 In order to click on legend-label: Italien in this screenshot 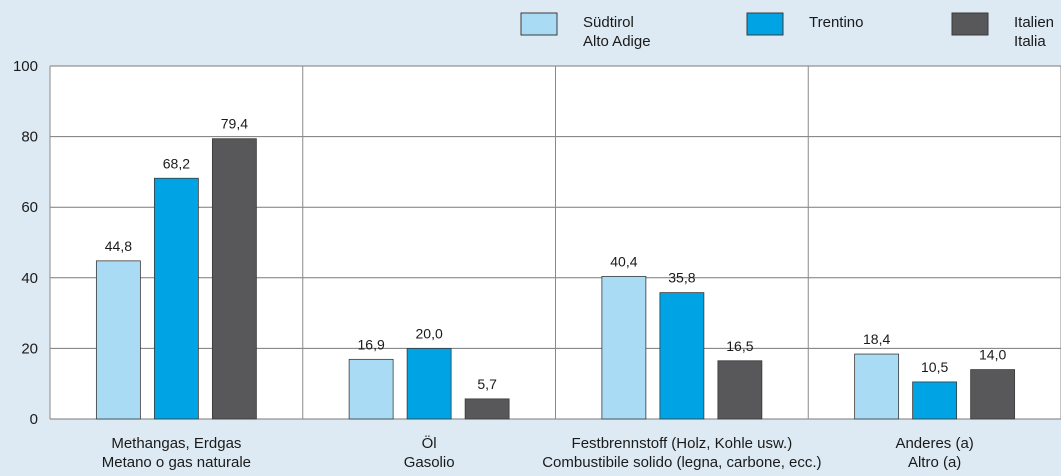, I will do `click(1034, 22)`.